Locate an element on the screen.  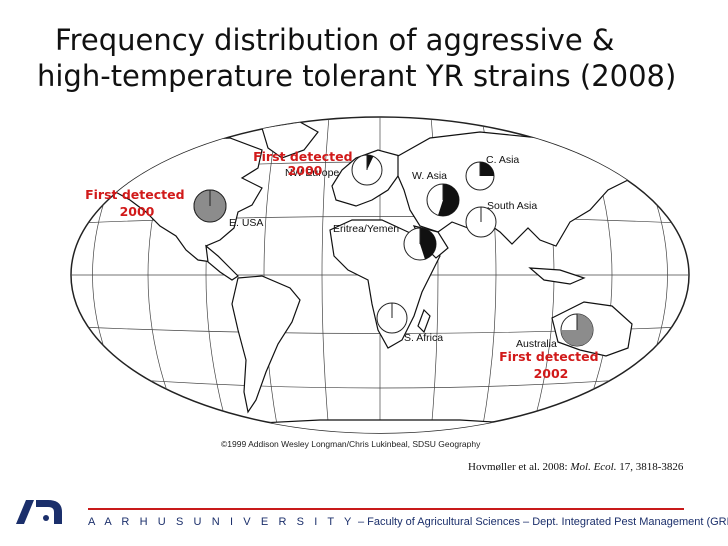
pie-eritrea-yemen is located at coordinates (420, 244).